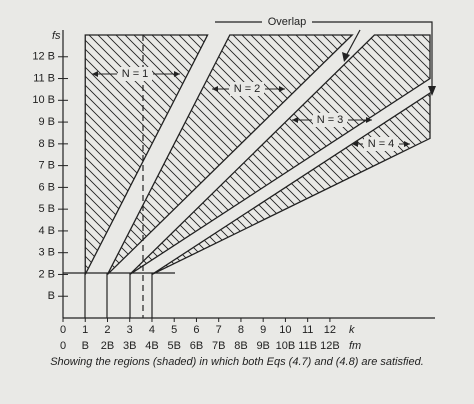 The width and height of the screenshot is (474, 404). Describe the element at coordinates (353, 43) in the screenshot. I see `overlap-pointer` at that location.